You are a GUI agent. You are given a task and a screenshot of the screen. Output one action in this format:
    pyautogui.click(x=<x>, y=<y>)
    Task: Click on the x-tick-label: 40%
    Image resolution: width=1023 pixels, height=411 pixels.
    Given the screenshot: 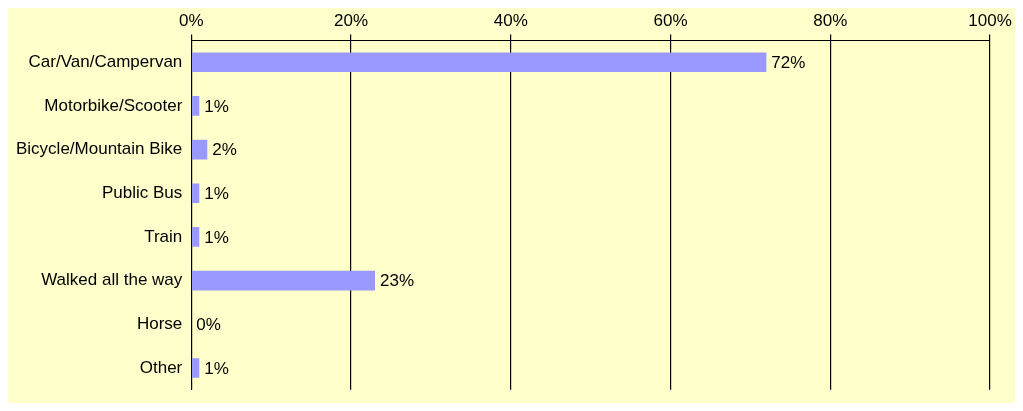 What is the action you would take?
    pyautogui.click(x=510, y=20)
    